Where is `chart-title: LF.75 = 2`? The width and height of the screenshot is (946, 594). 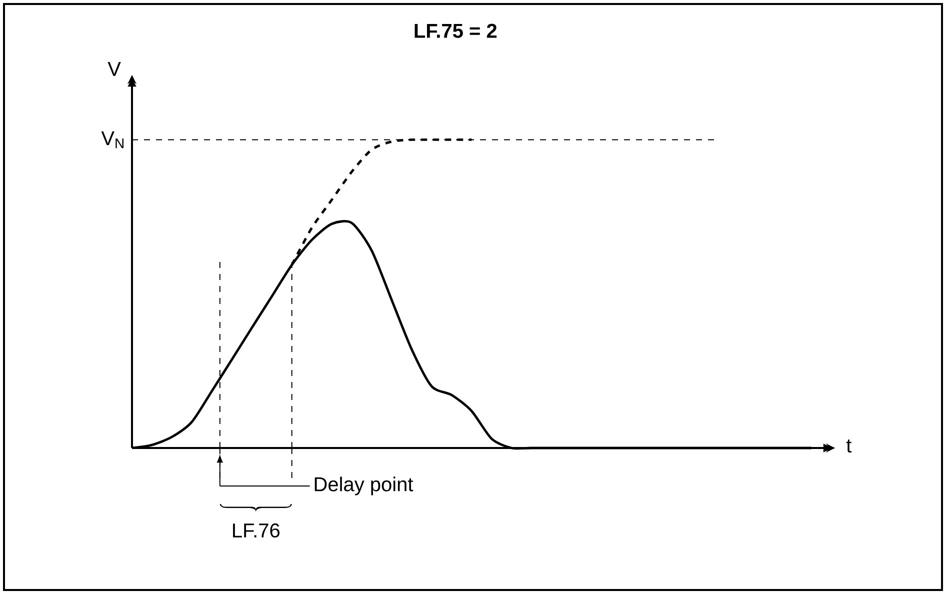 chart-title: LF.75 = 2 is located at coordinates (455, 31).